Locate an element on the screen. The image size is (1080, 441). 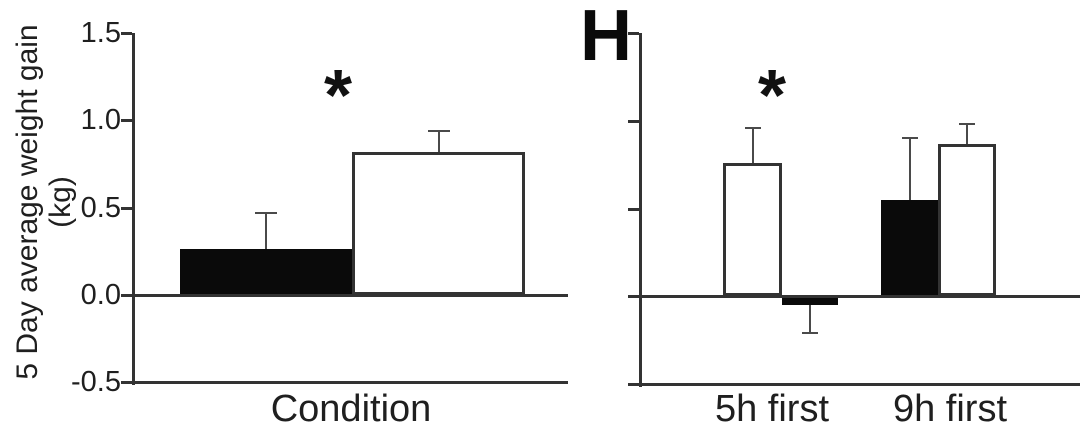
y-axis-tick-label: 0.5 is located at coordinates (100, 207).